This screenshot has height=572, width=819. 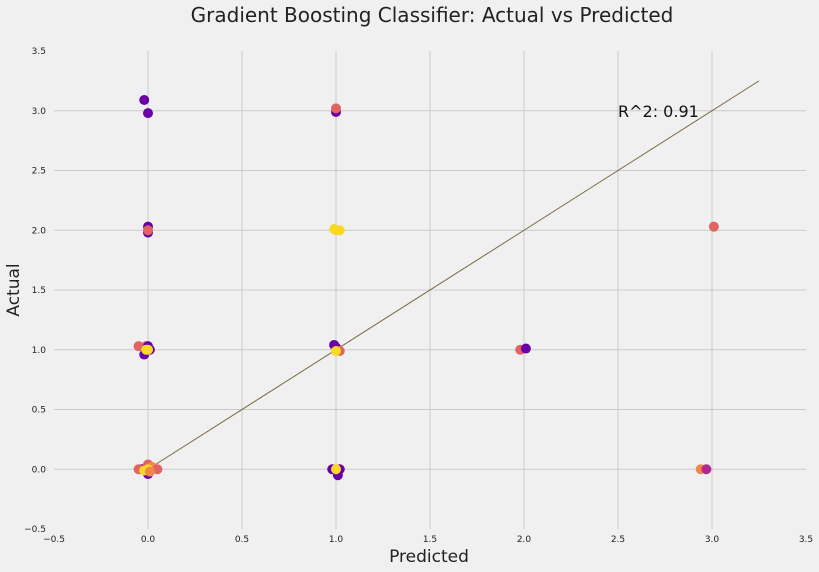 I want to click on x-tick-label: 1.0, so click(x=336, y=540).